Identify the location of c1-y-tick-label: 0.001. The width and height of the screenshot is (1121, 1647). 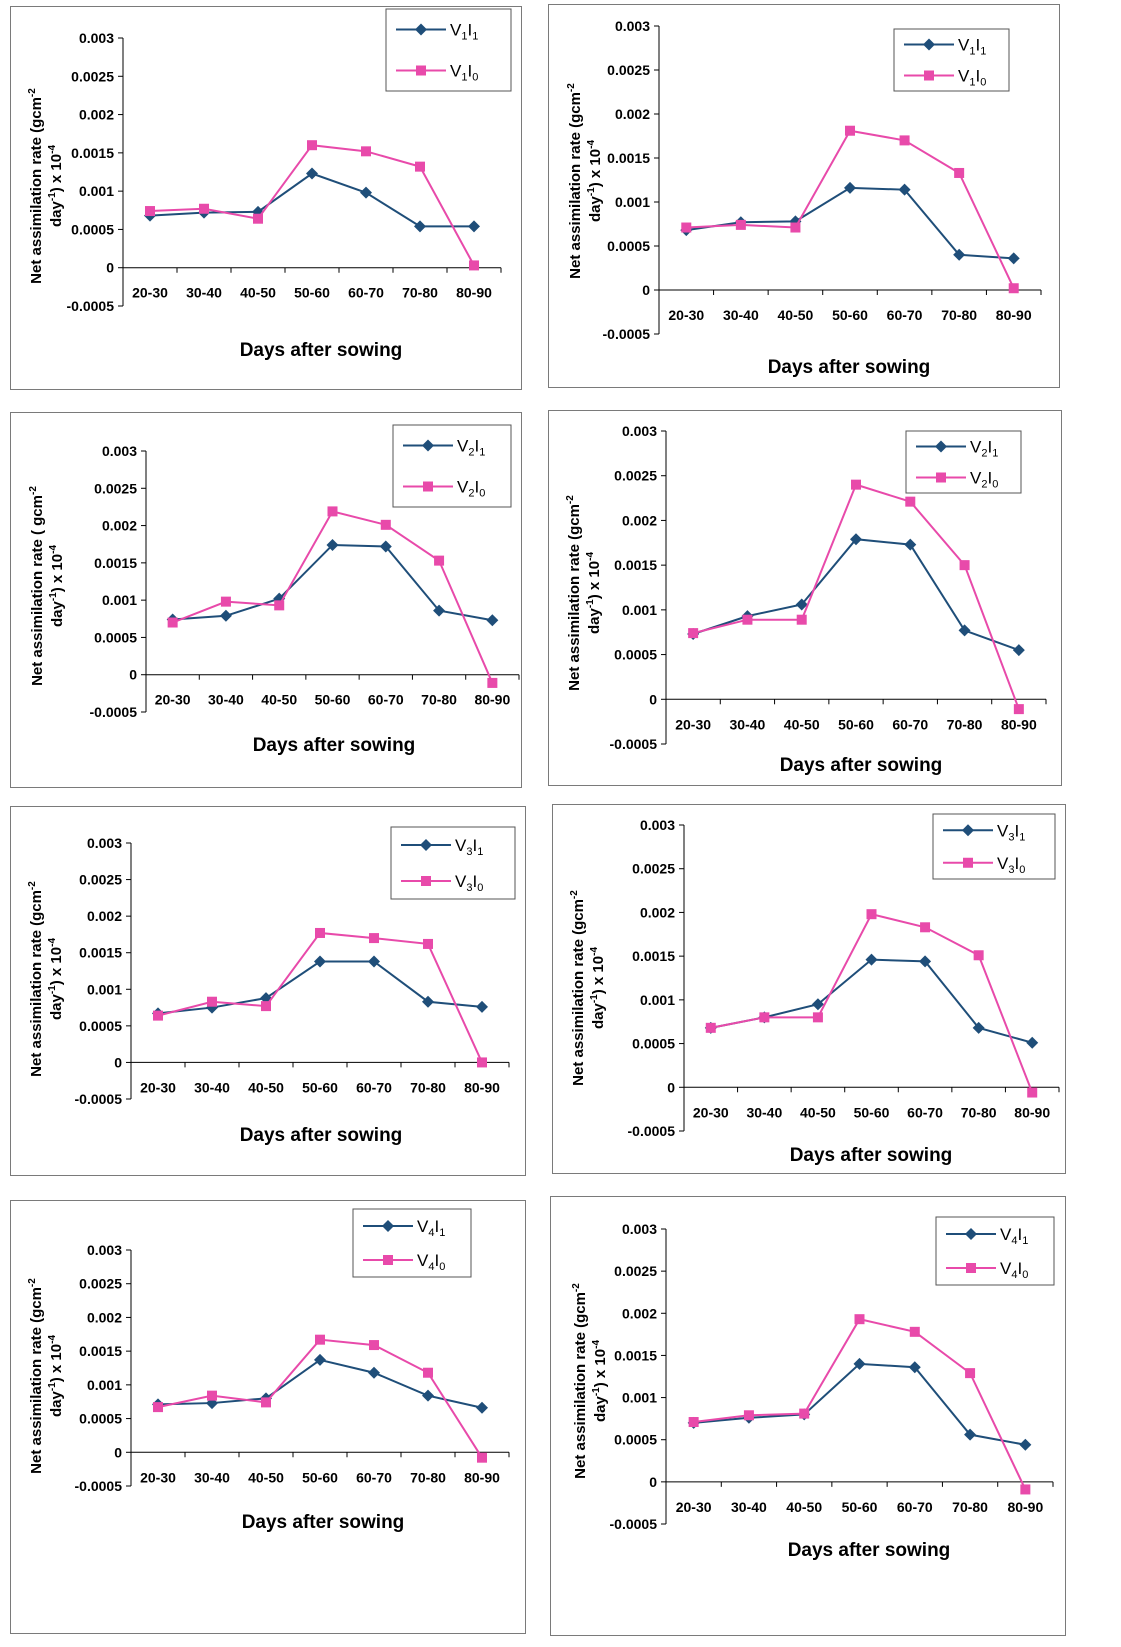
(96, 191).